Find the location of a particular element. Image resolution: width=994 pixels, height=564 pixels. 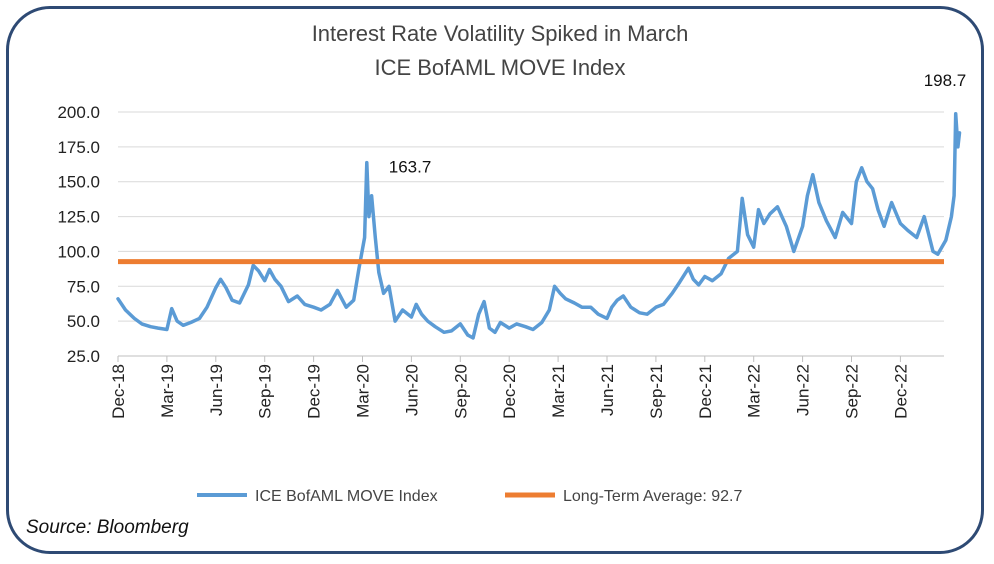

y-tick-label: 150.0 is located at coordinates (78, 182).